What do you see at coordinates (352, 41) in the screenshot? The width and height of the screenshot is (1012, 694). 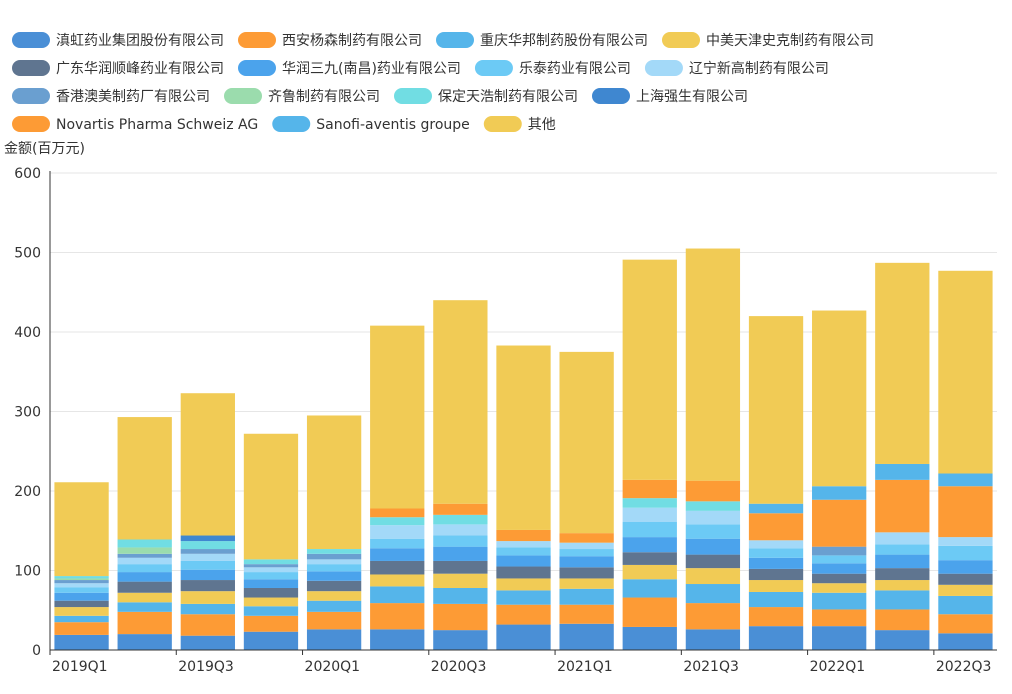 I see `legend-label: 西安杨森制药有限公司` at bounding box center [352, 41].